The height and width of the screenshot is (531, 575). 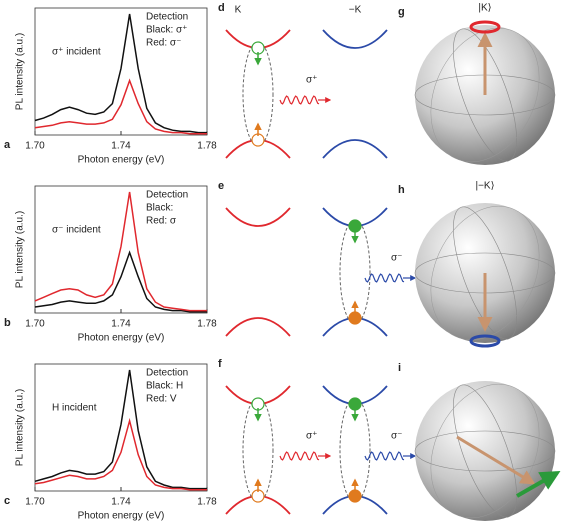 I want to click on annotation: σ⁻ incident, so click(x=76, y=230).